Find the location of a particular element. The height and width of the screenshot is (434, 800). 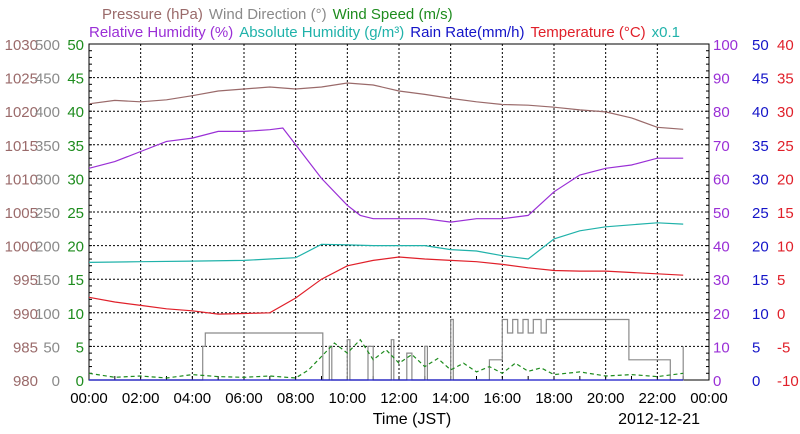

rain-rate-tick-label: 40 is located at coordinates (760, 112).